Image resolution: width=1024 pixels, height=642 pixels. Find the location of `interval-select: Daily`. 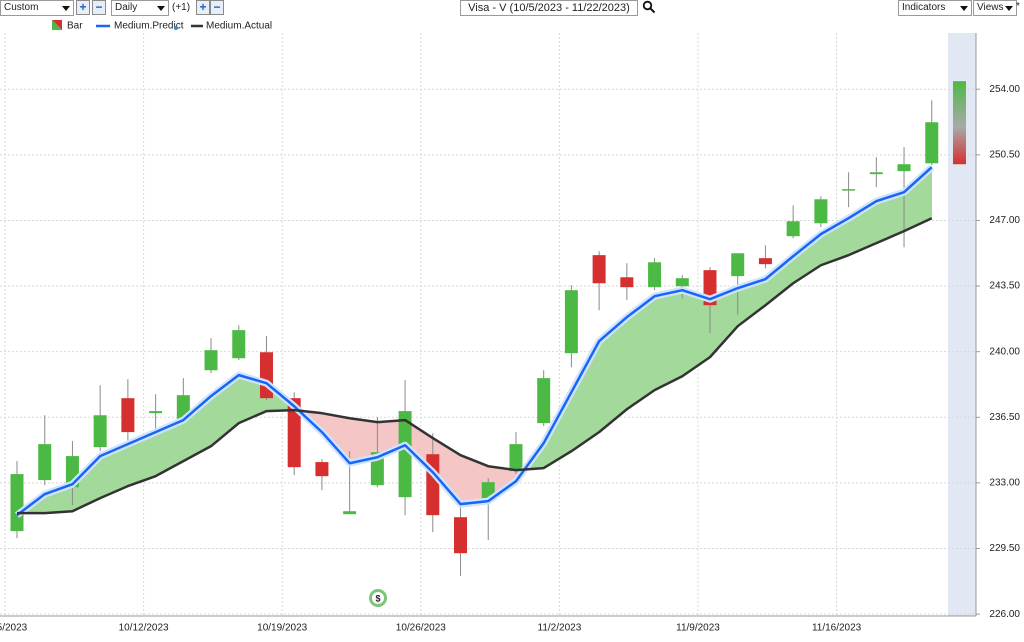

interval-select: Daily is located at coordinates (140, 8).